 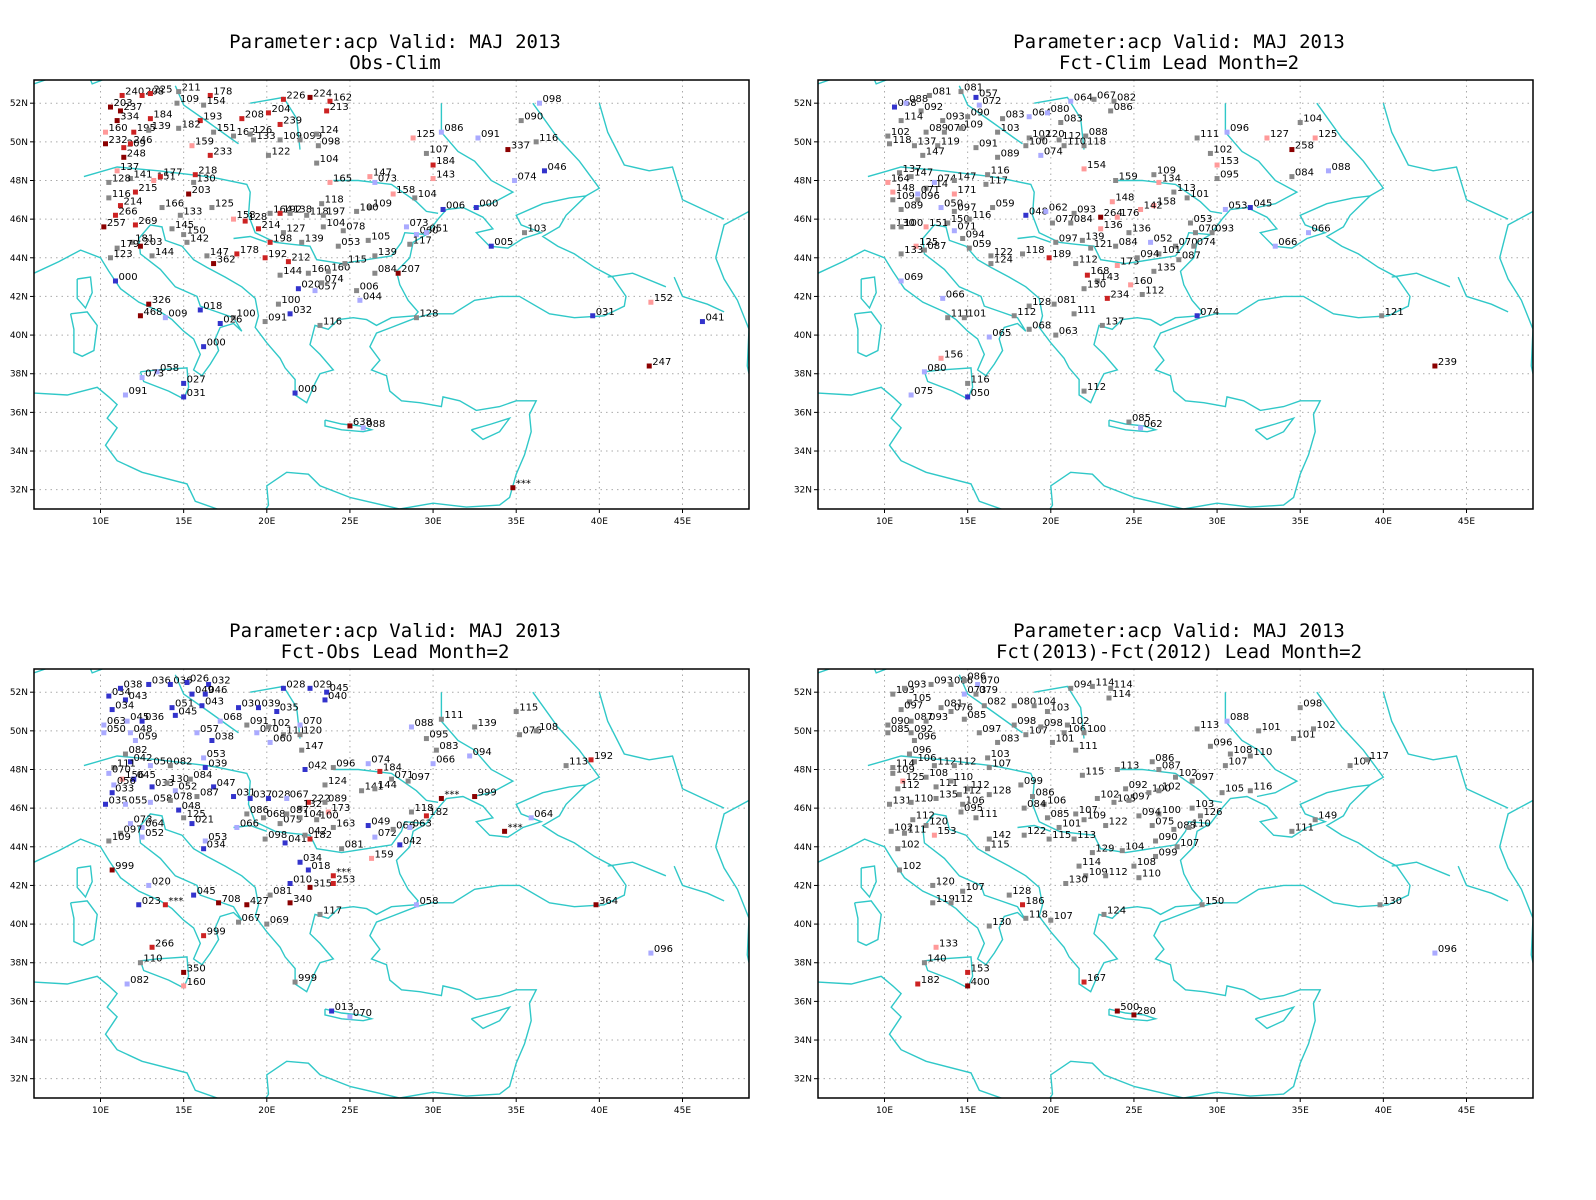 I want to click on station-value: 113, so click(x=578, y=762).